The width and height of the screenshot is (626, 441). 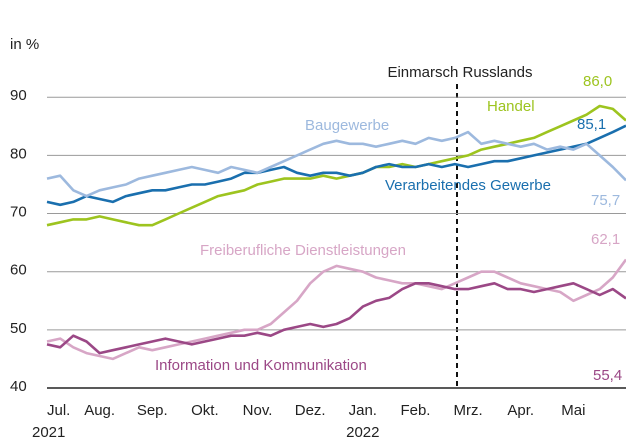 I want to click on y-tick-label: 40, so click(x=18, y=386).